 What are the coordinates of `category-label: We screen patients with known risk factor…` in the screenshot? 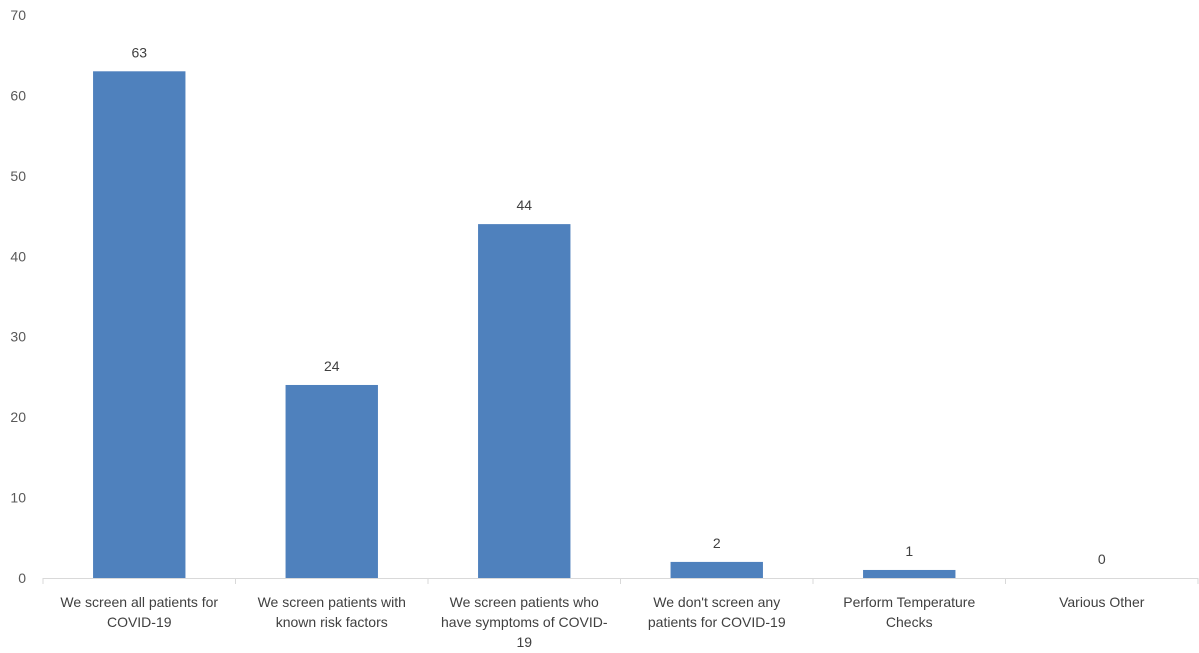 It's located at (332, 612).